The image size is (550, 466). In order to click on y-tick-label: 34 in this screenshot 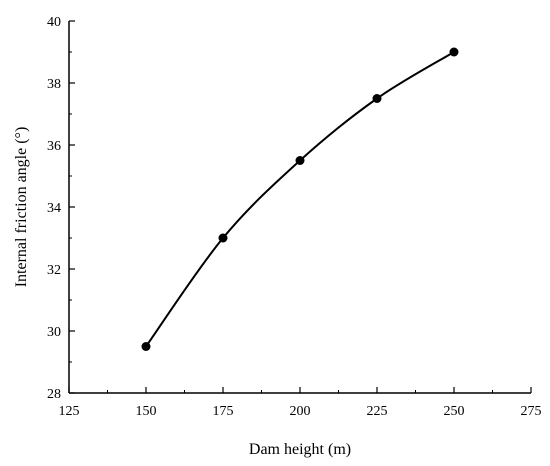, I will do `click(54, 208)`.